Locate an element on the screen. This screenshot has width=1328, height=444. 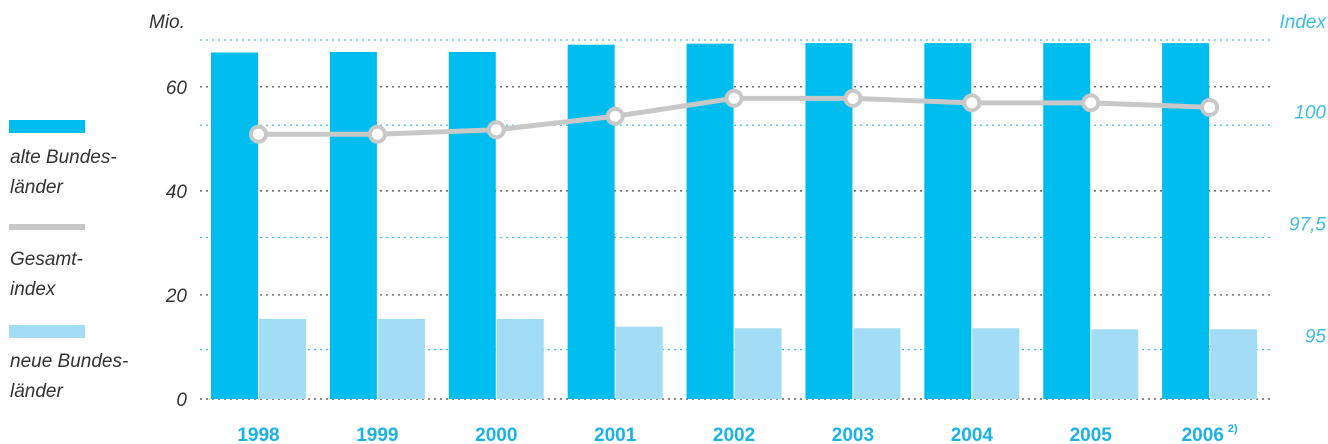
bar-neue-bundeslaender-2005 is located at coordinates (1115, 364).